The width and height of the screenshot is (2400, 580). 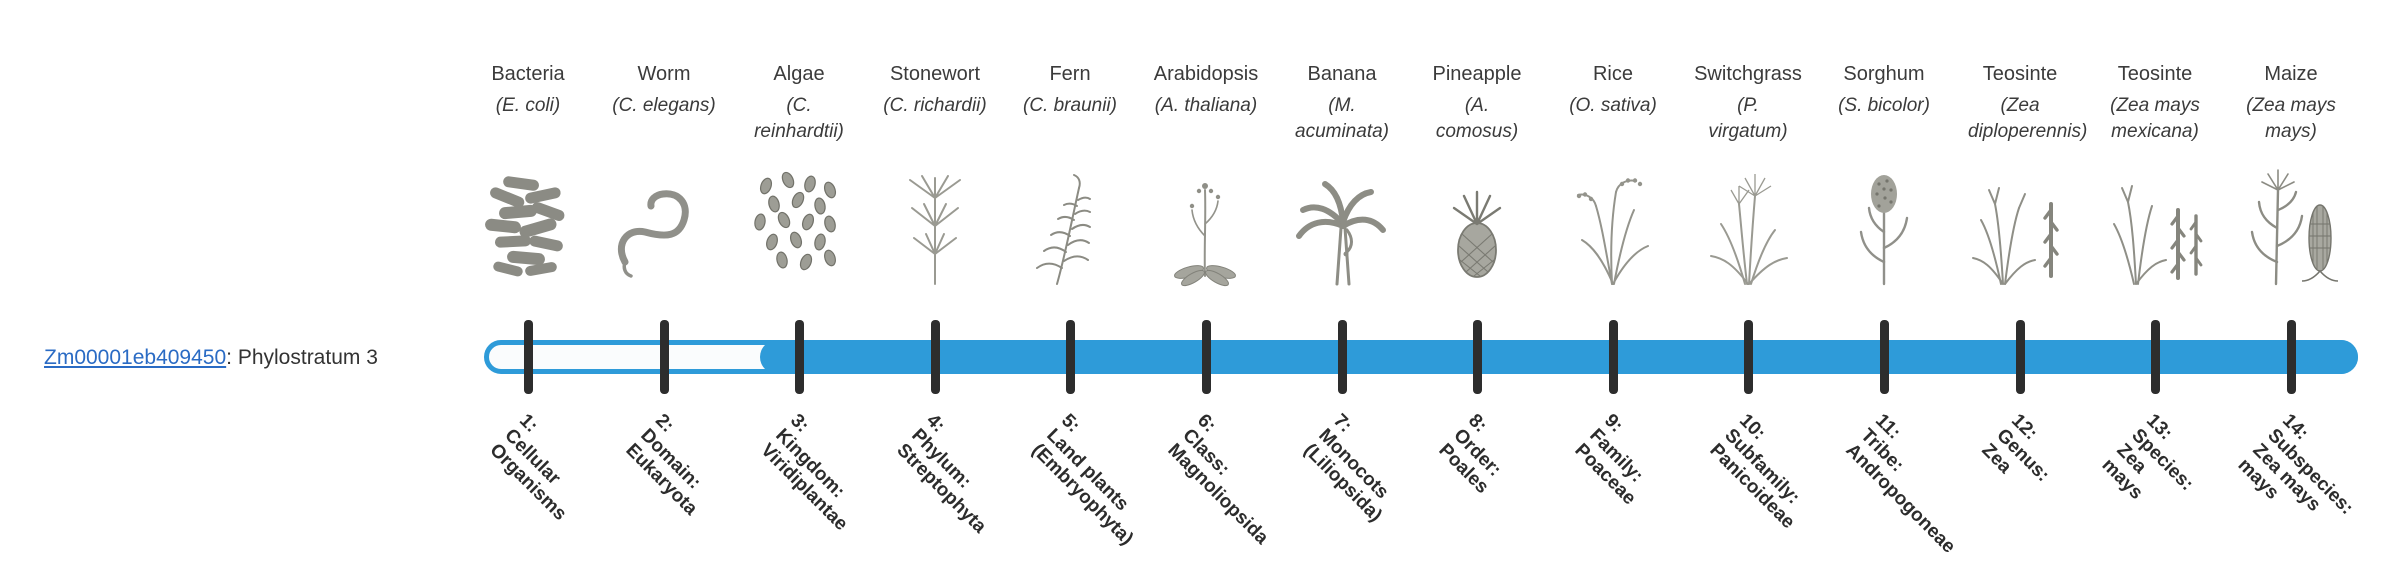 What do you see at coordinates (1206, 105) in the screenshot?
I see `organism-scientific-name: (A. thaliana)` at bounding box center [1206, 105].